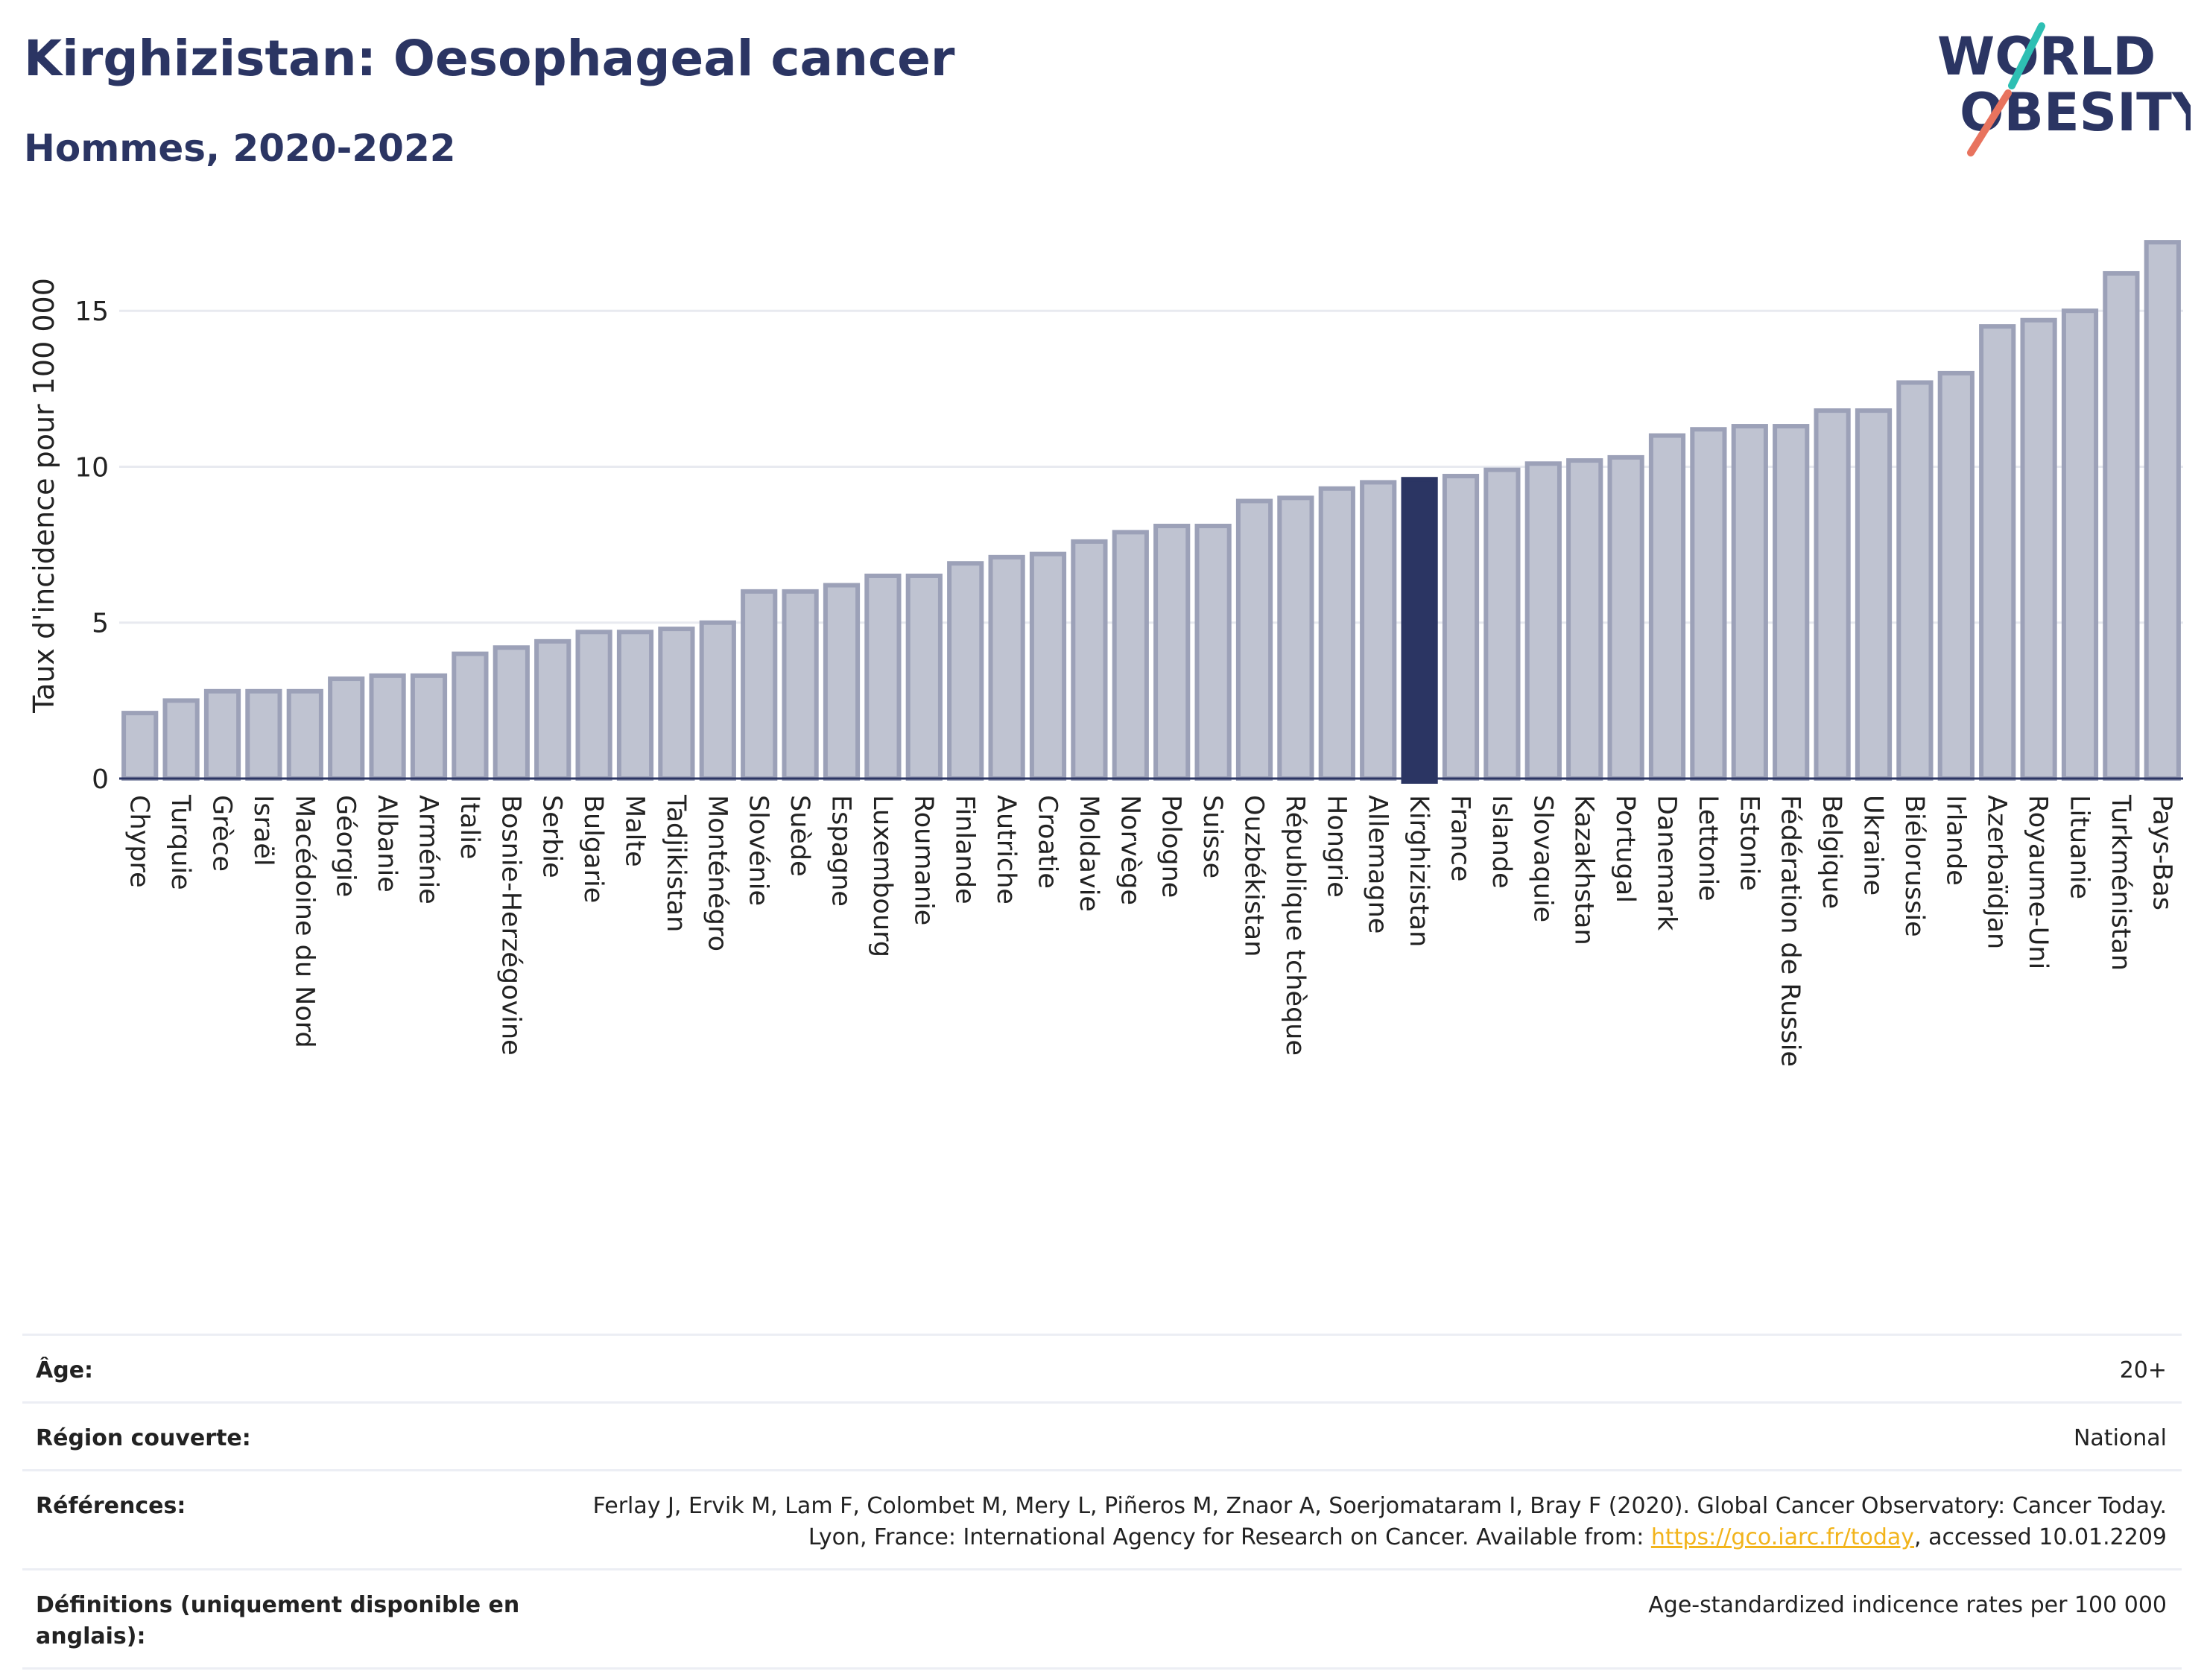  Describe the element at coordinates (1419, 630) in the screenshot. I see `bar-Kirghizistan` at that location.